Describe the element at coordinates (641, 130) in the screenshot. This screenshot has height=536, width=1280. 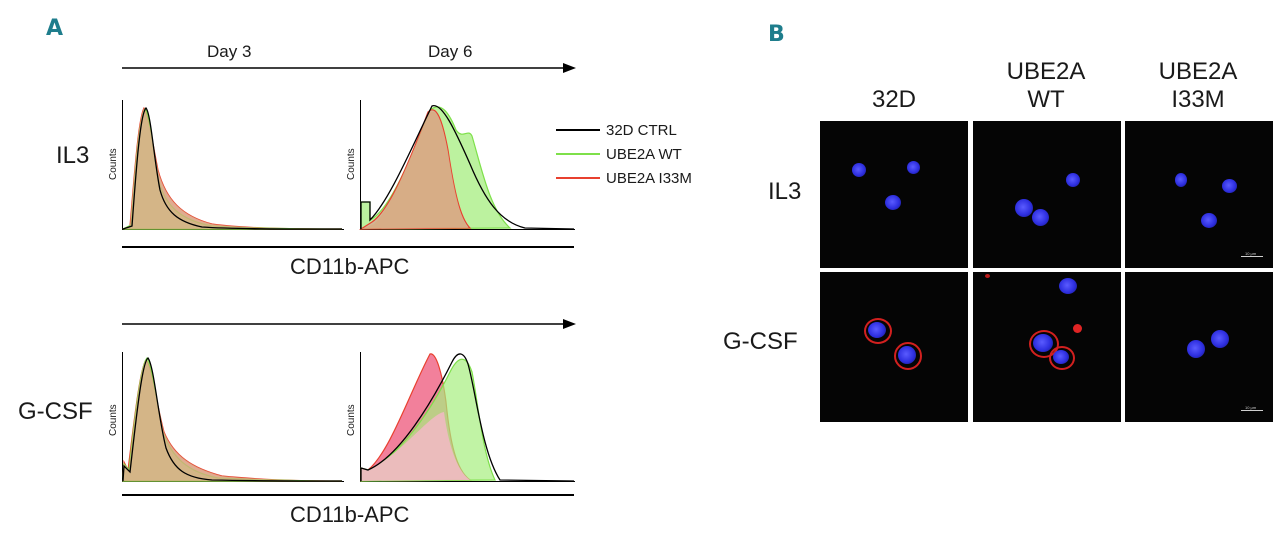
I see `legend-label-ctrl: 32D CTRL` at that location.